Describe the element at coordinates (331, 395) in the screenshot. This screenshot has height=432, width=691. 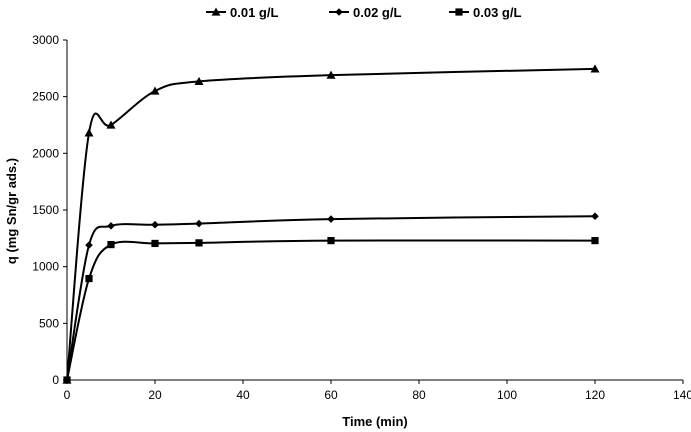
I see `x-tick-label: 60` at that location.